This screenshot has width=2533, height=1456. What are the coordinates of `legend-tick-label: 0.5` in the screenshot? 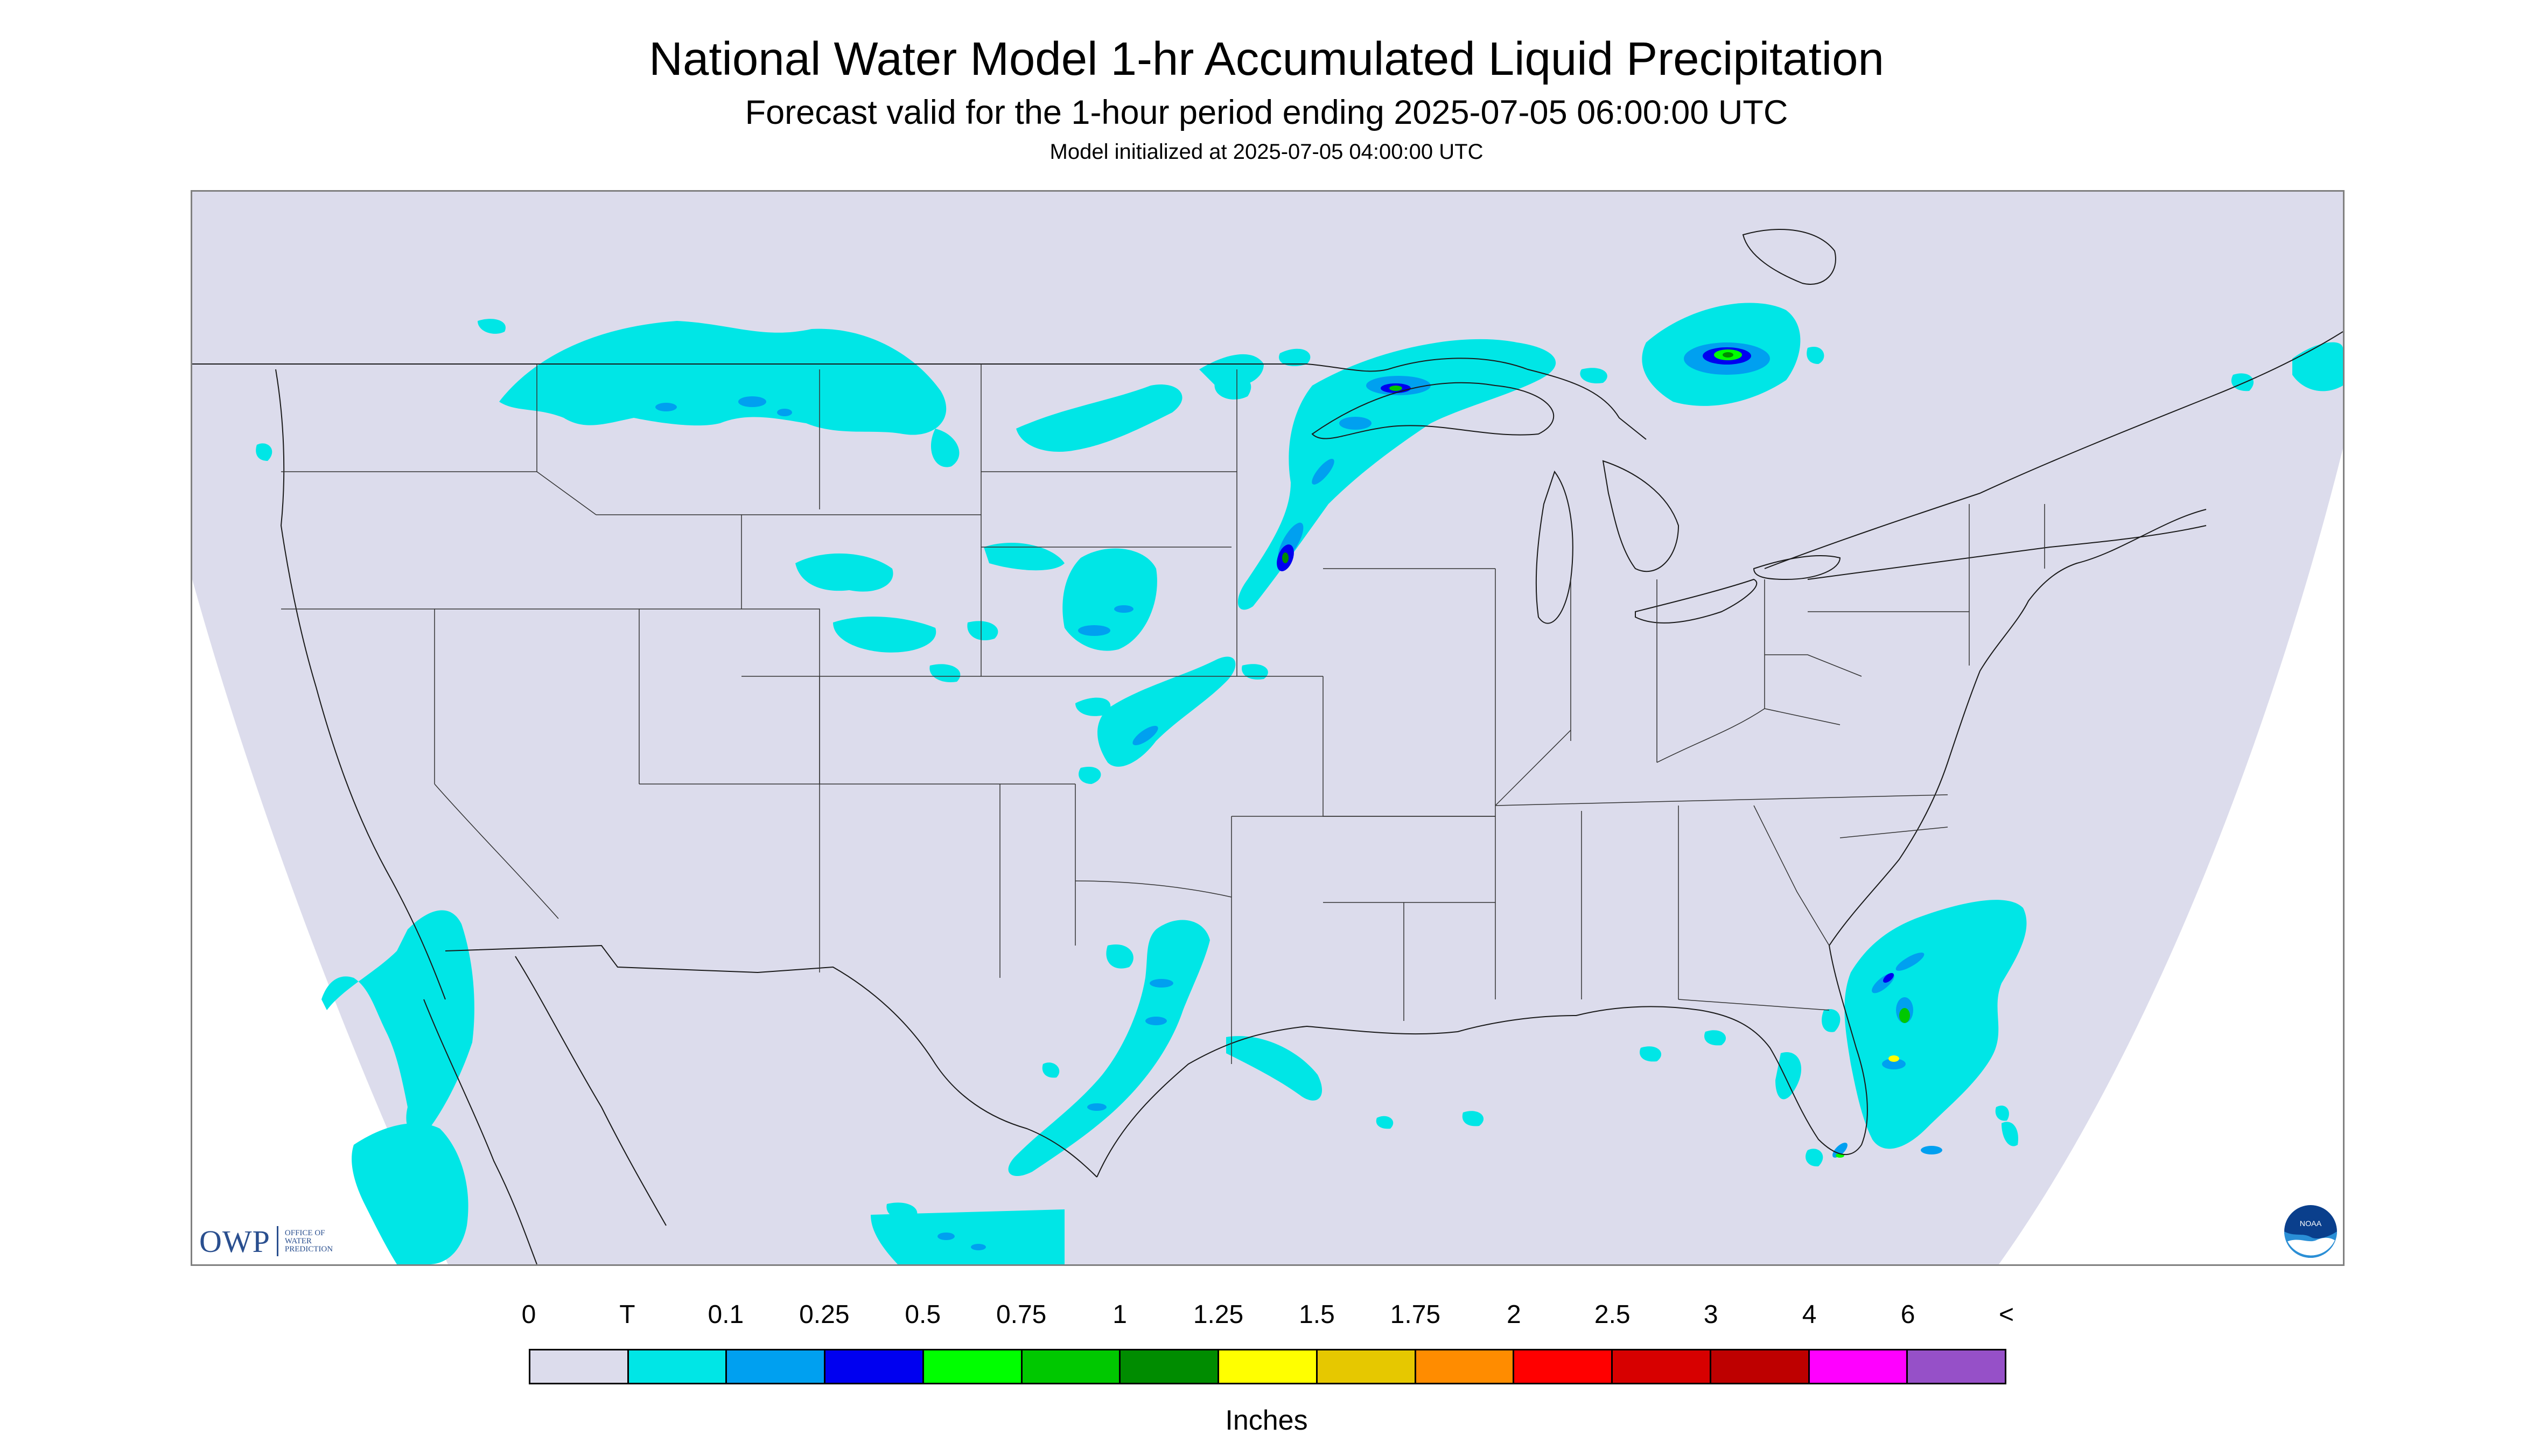 It's located at (923, 1314).